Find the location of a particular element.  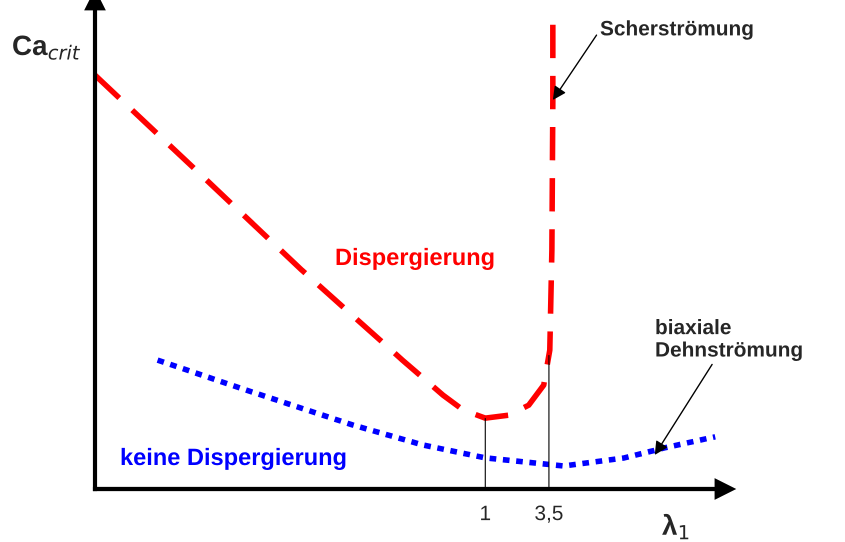

annotation: Dispergierung is located at coordinates (415, 259).